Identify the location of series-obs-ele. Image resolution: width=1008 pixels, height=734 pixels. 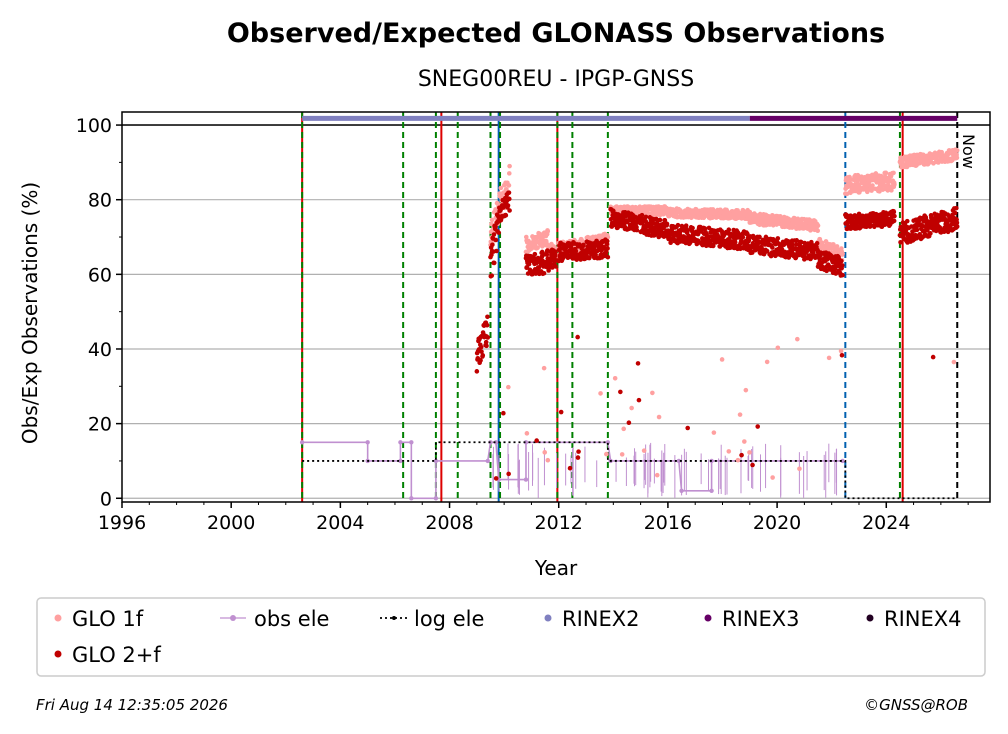
(572, 470).